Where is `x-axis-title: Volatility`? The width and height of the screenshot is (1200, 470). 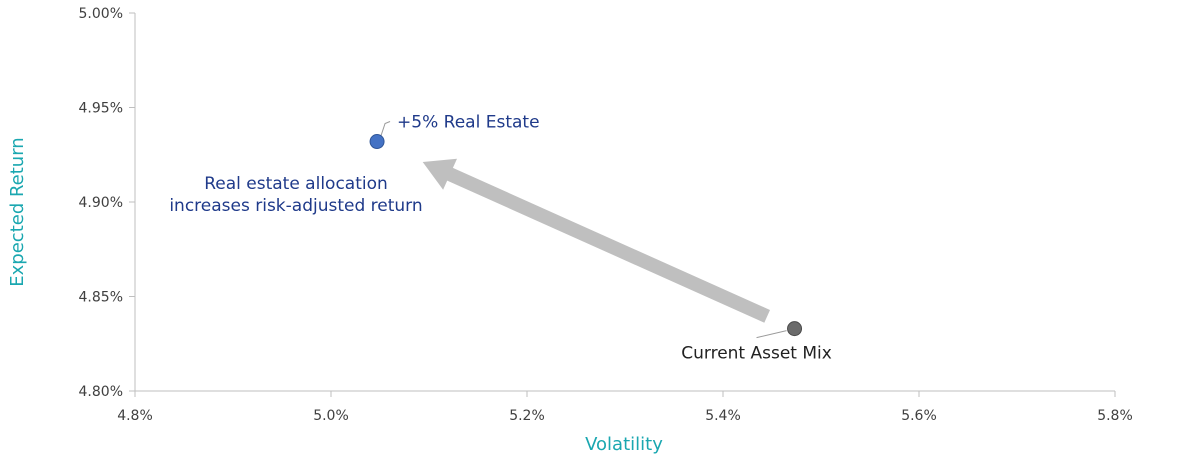 x-axis-title: Volatility is located at coordinates (624, 444).